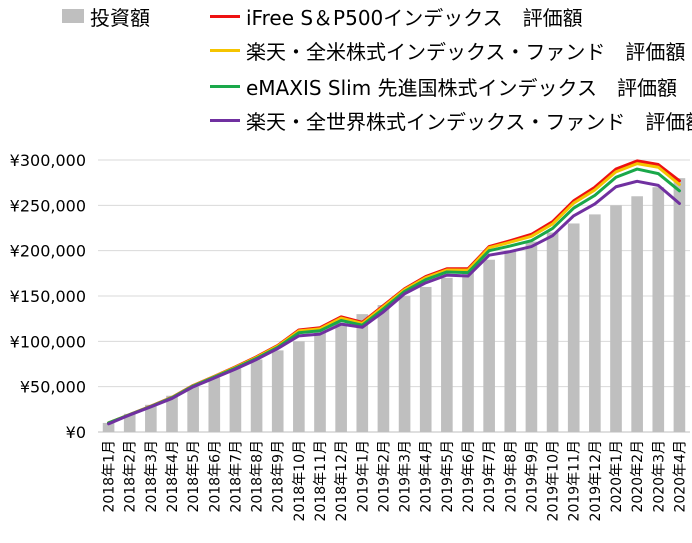 The image size is (692, 543). I want to click on y-tick-label: ¥100,000, so click(48, 341).